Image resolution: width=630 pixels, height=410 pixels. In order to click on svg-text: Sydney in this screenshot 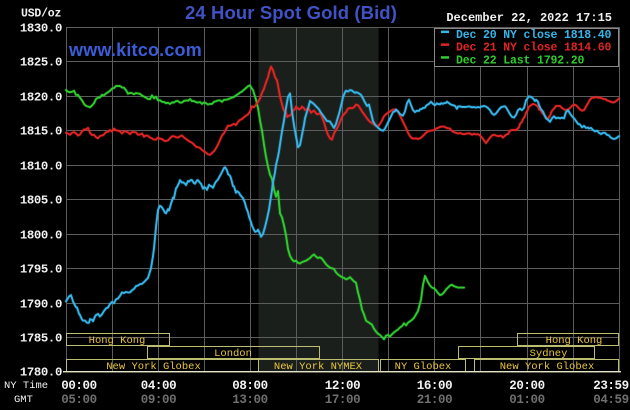, I will do `click(549, 354)`.